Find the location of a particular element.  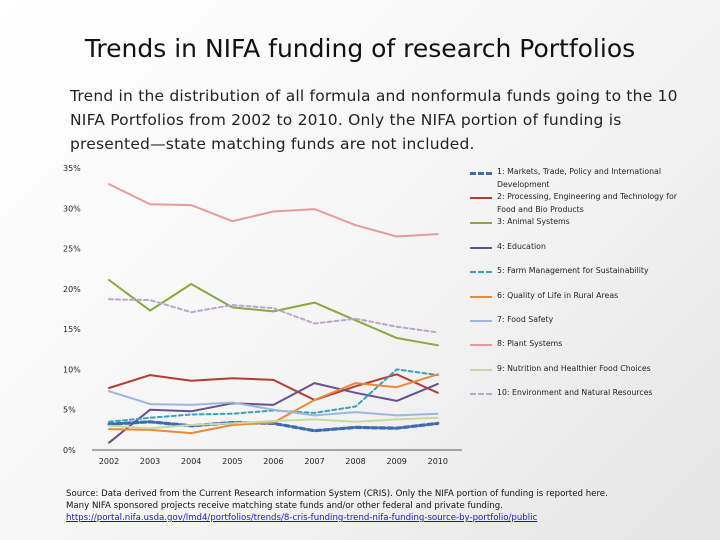

y-tick-label: 30% is located at coordinates (72, 208).